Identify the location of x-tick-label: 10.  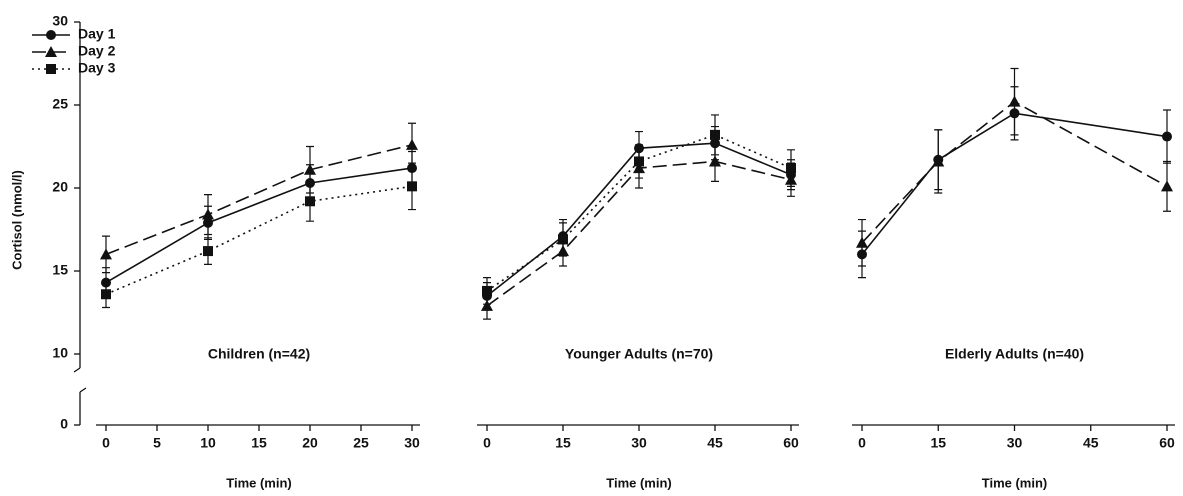
(208, 443).